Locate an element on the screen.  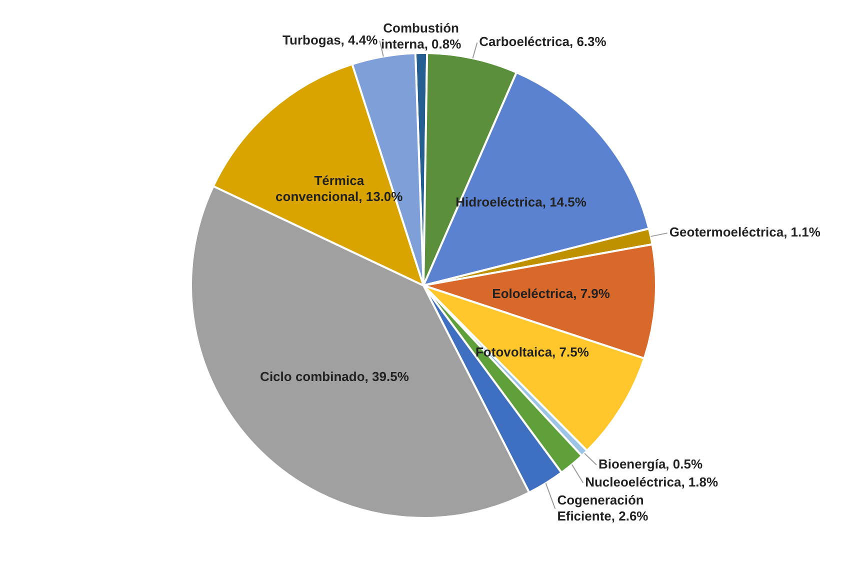
slice-label: Cogeneración Eficiente, 2.6% is located at coordinates (603, 508).